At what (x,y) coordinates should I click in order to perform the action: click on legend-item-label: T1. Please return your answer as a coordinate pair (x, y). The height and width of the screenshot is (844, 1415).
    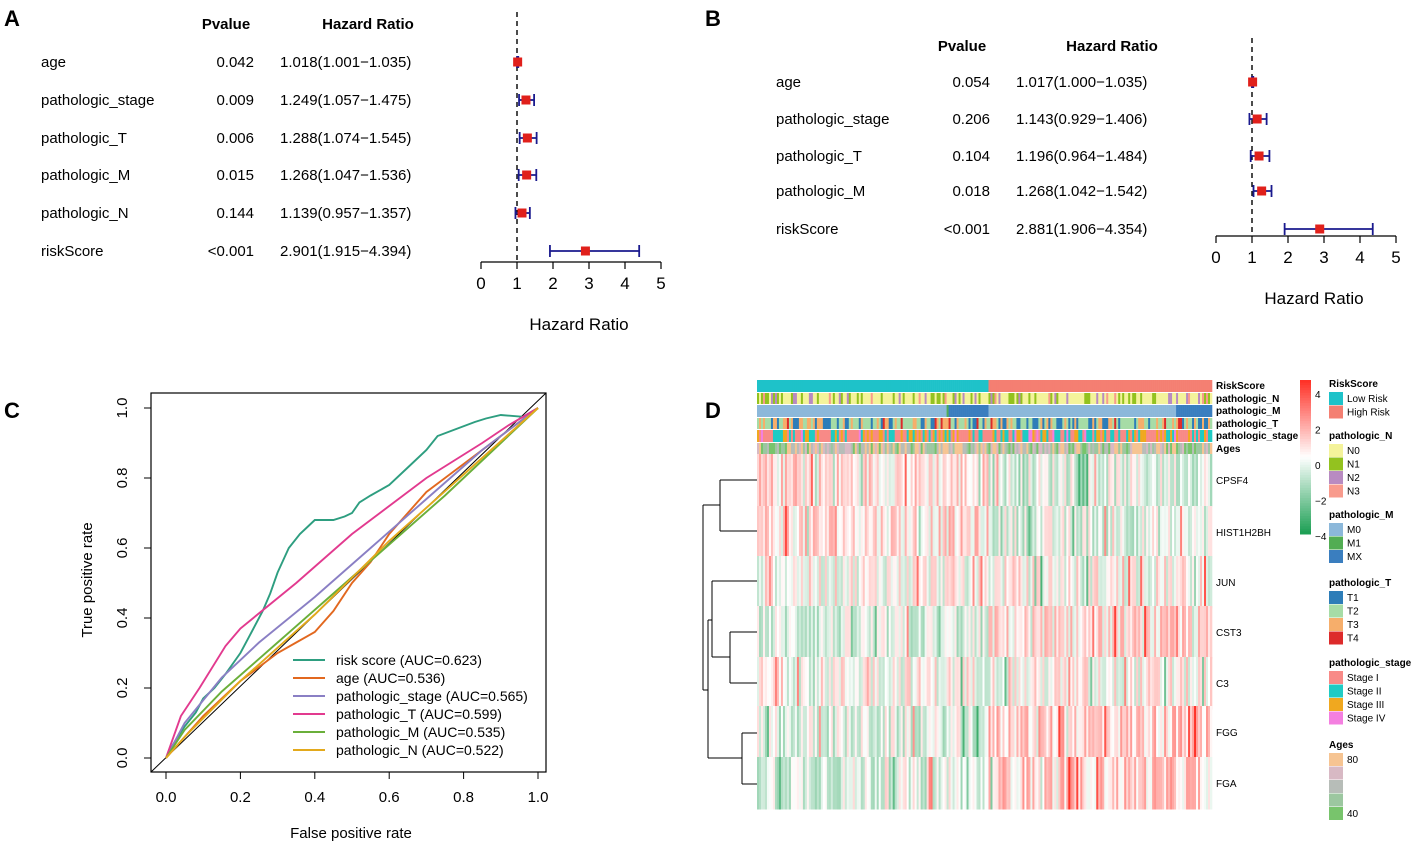
    Looking at the image, I should click on (1353, 598).